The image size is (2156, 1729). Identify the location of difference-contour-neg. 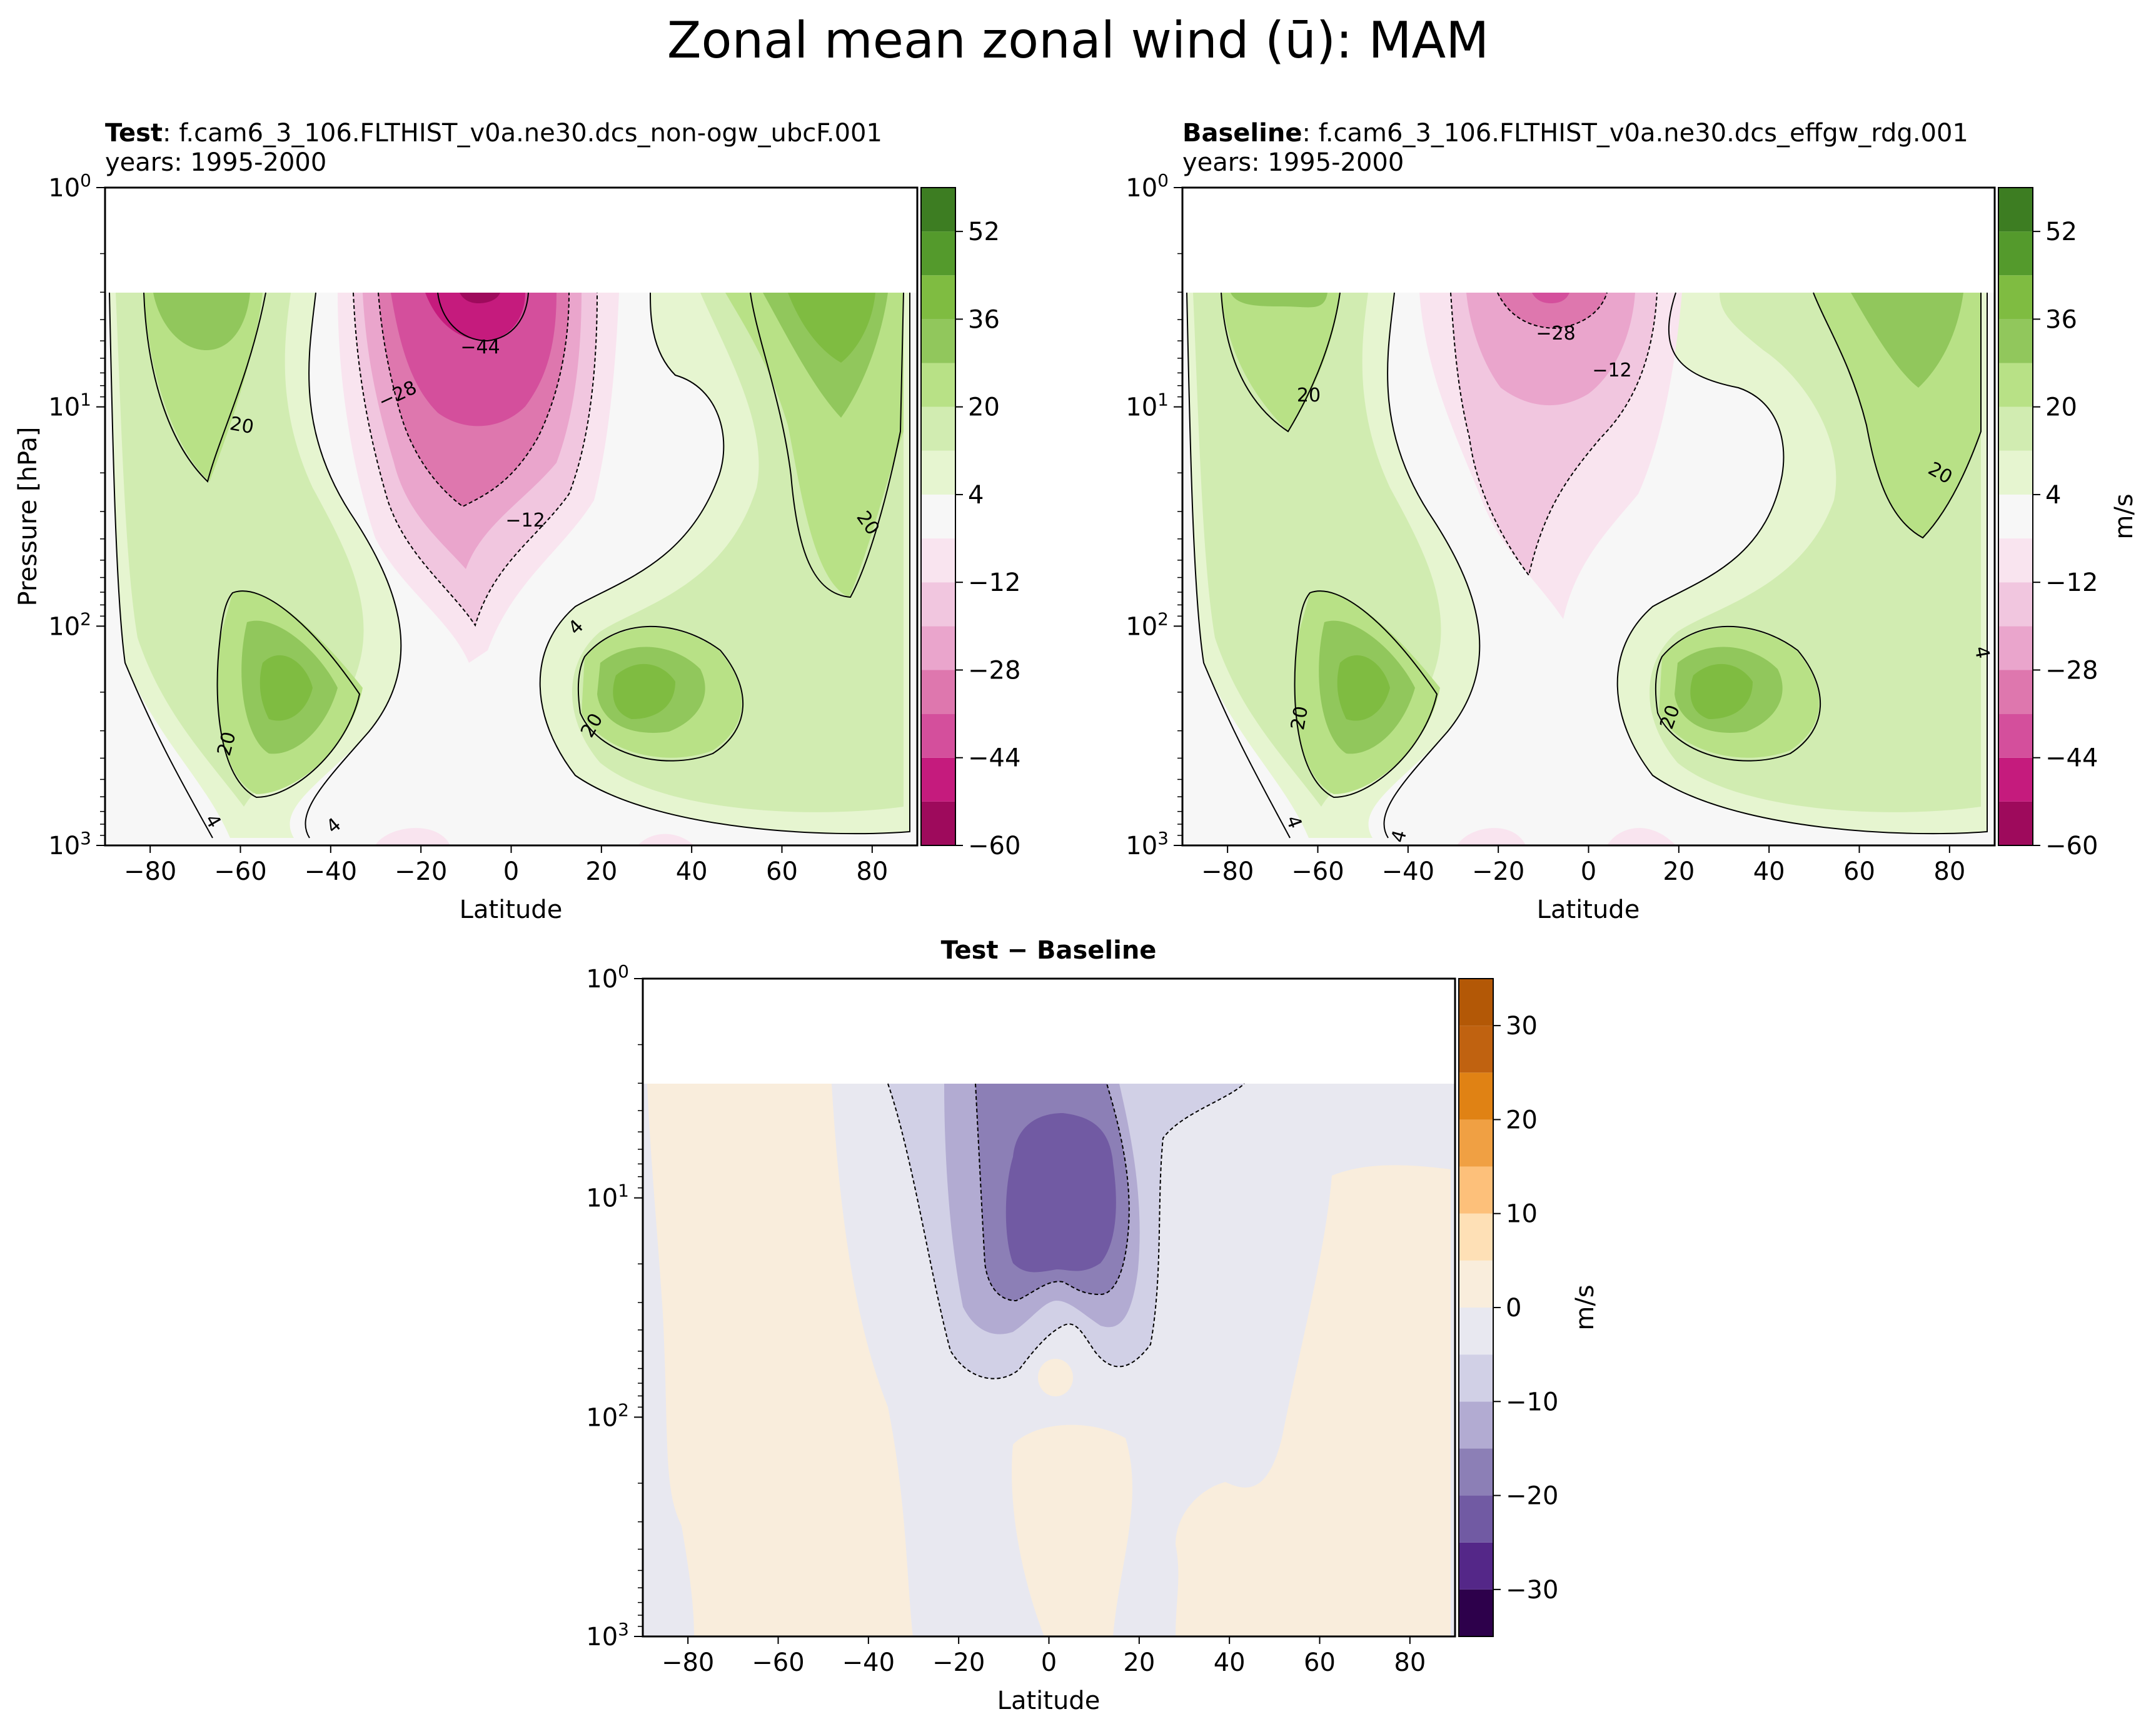
(1066, 1231).